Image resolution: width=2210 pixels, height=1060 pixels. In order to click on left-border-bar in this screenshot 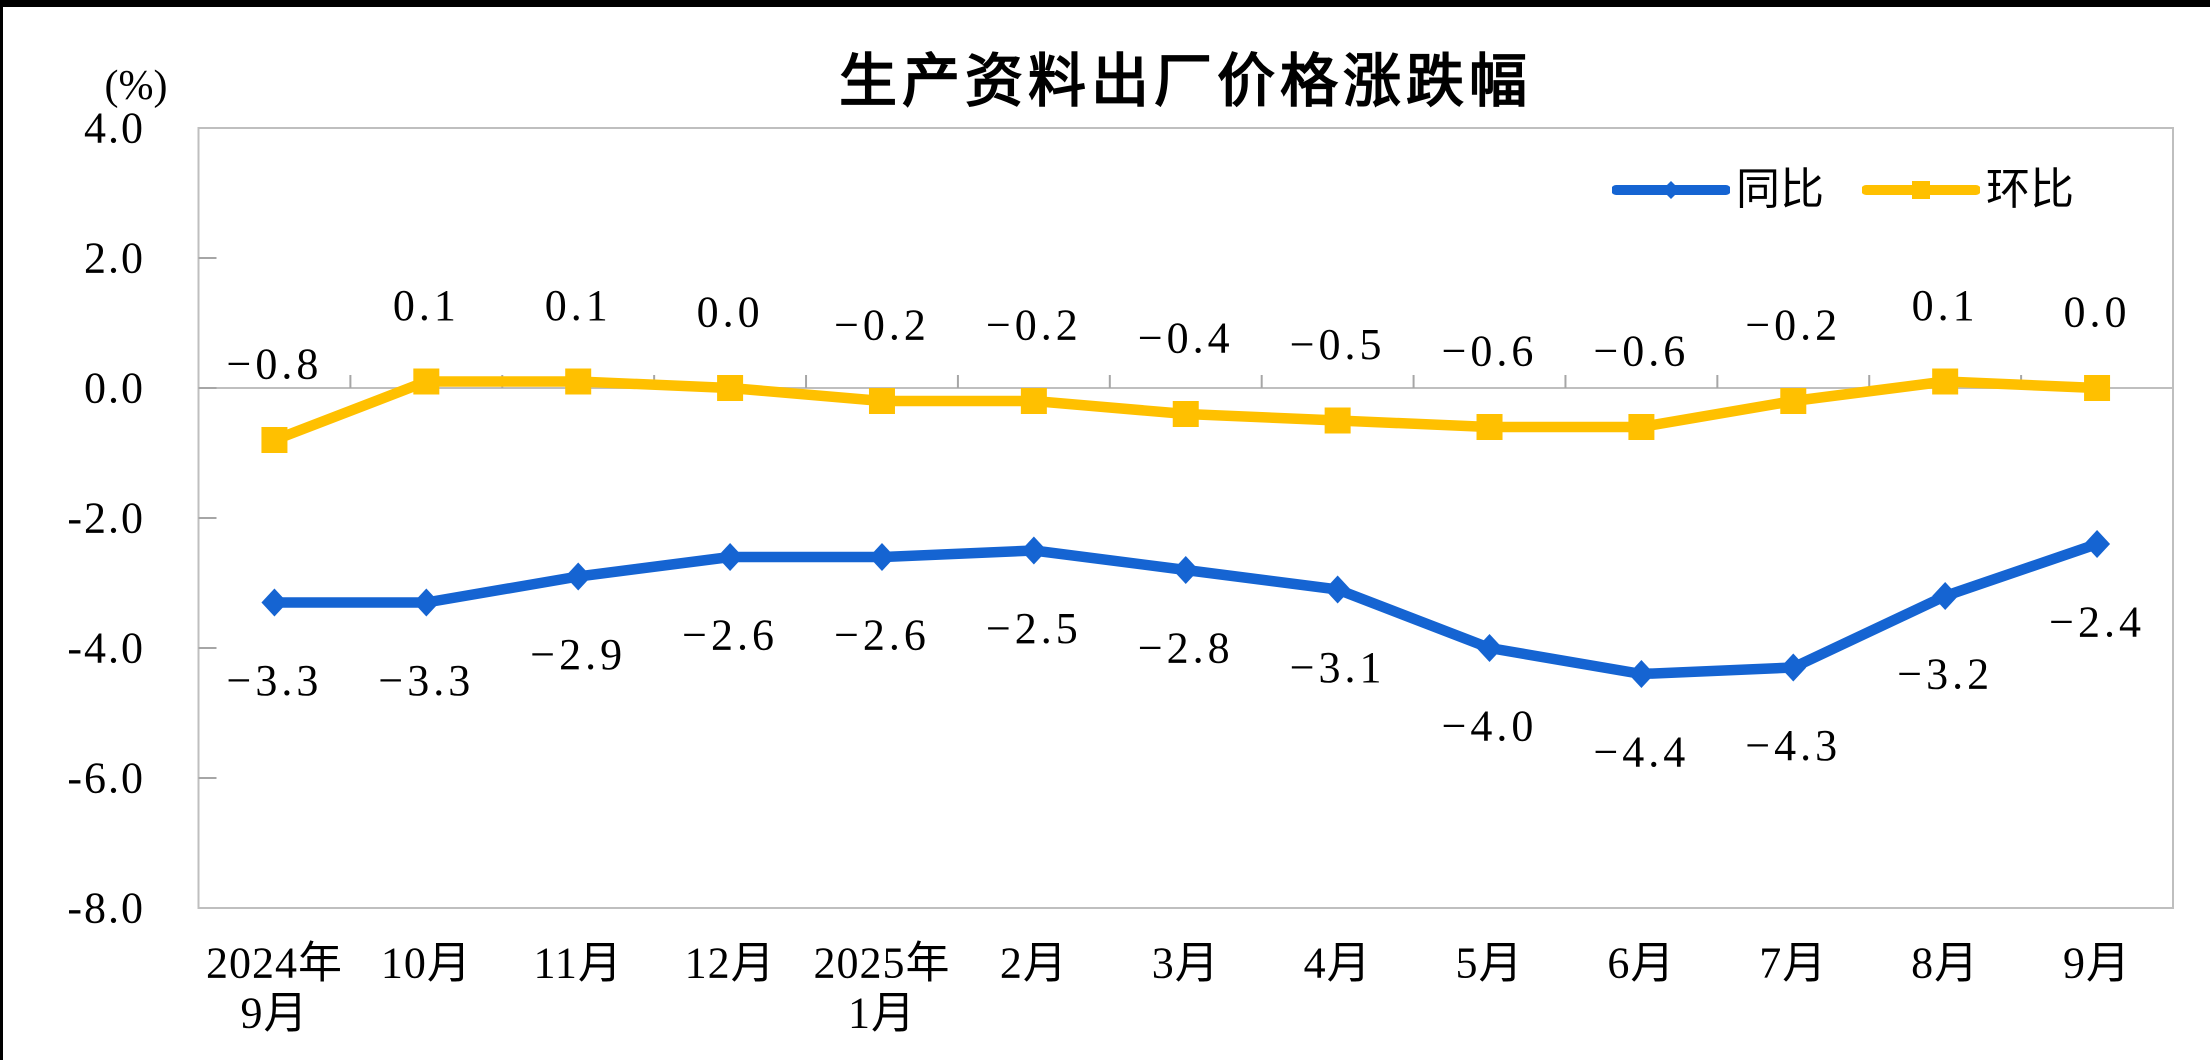, I will do `click(1, 530)`.